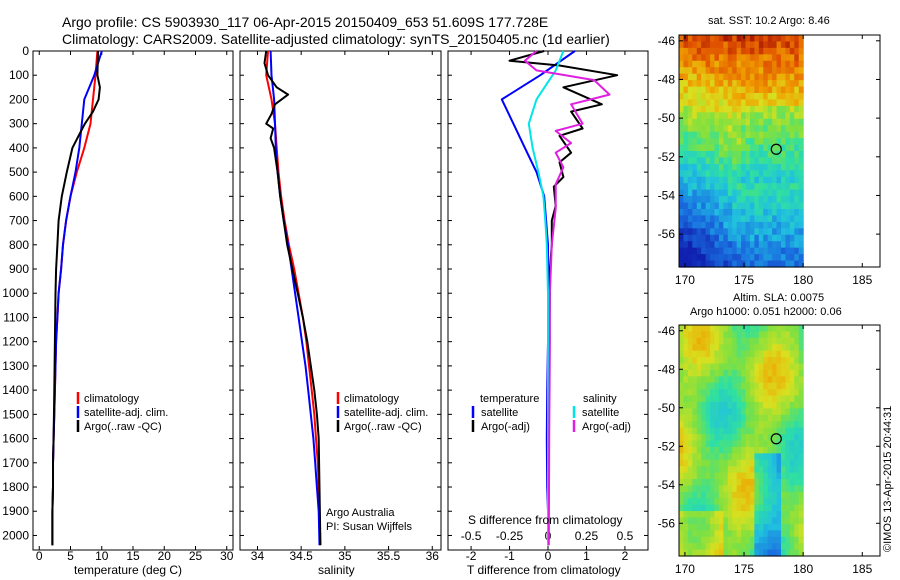 The height and width of the screenshot is (580, 900). Describe the element at coordinates (102, 556) in the screenshot. I see `x-tick-label: 10` at that location.